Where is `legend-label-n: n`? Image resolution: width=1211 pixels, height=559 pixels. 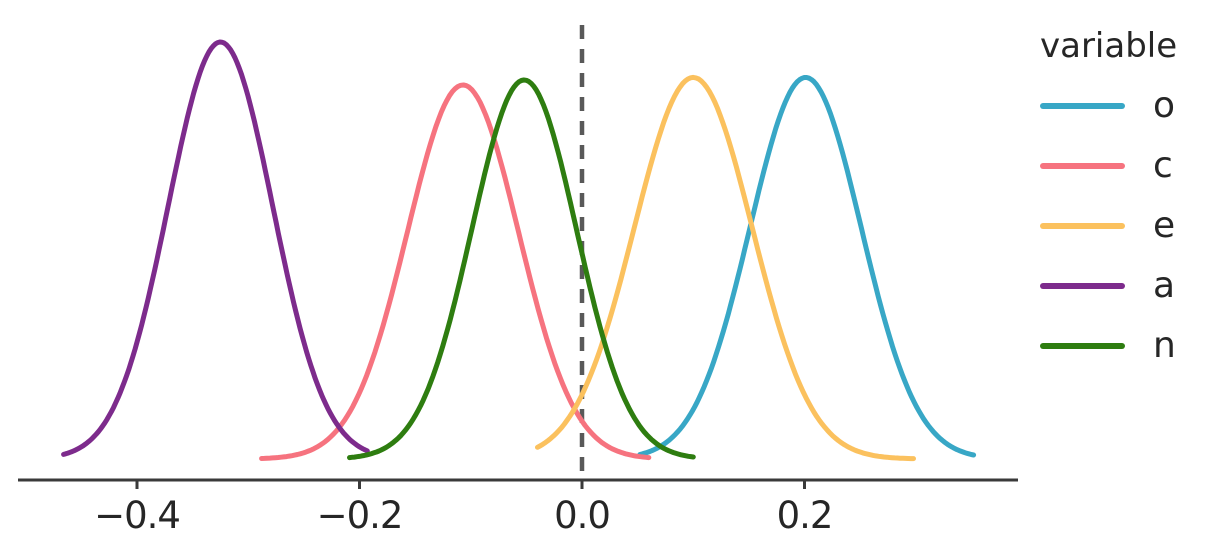 legend-label-n: n is located at coordinates (1164, 345).